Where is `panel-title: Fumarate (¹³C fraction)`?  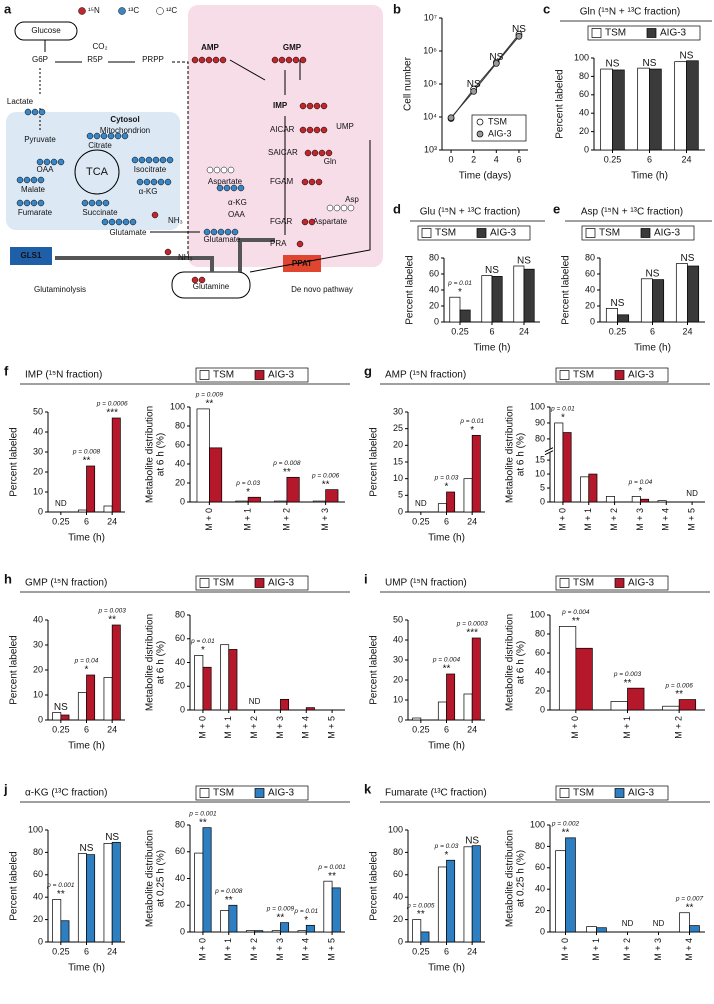 panel-title: Fumarate (¹³C fraction) is located at coordinates (436, 793).